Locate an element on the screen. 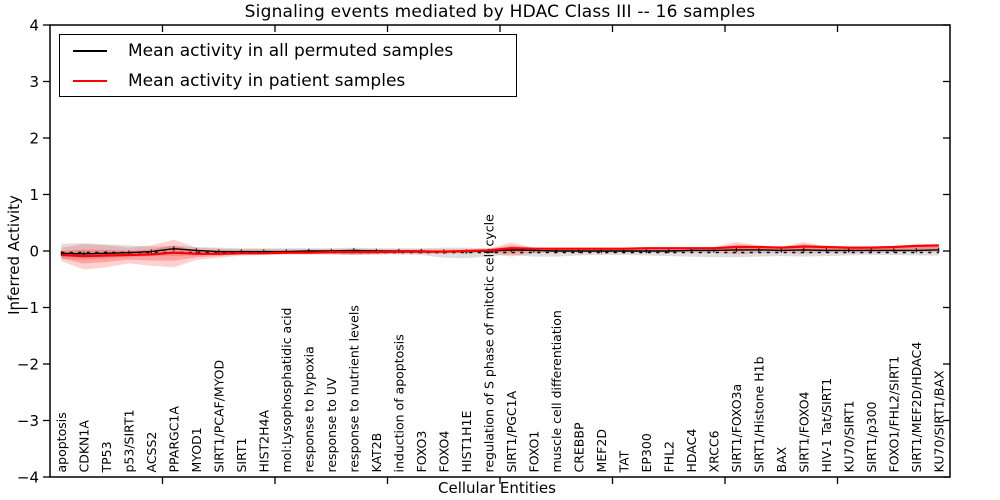  x-category-label: response to hypoxia is located at coordinates (308, 409).